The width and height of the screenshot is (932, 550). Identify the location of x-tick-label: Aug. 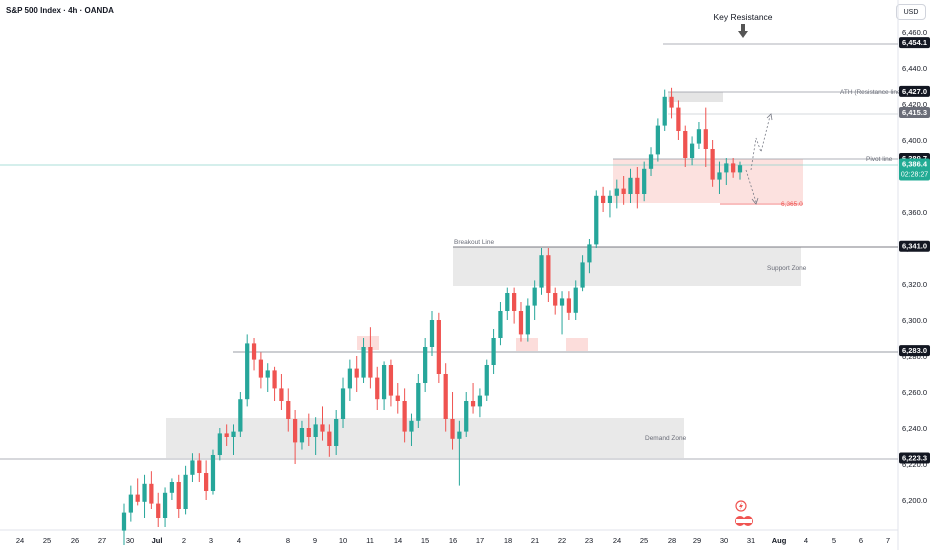
(779, 540).